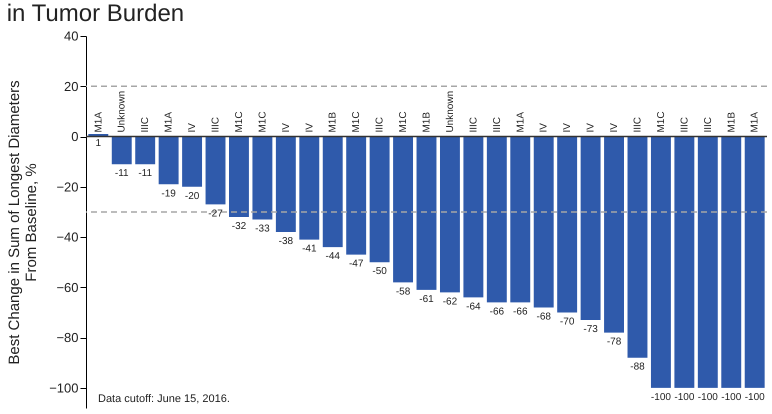  What do you see at coordinates (590, 330) in the screenshot?
I see `data-label: -73` at bounding box center [590, 330].